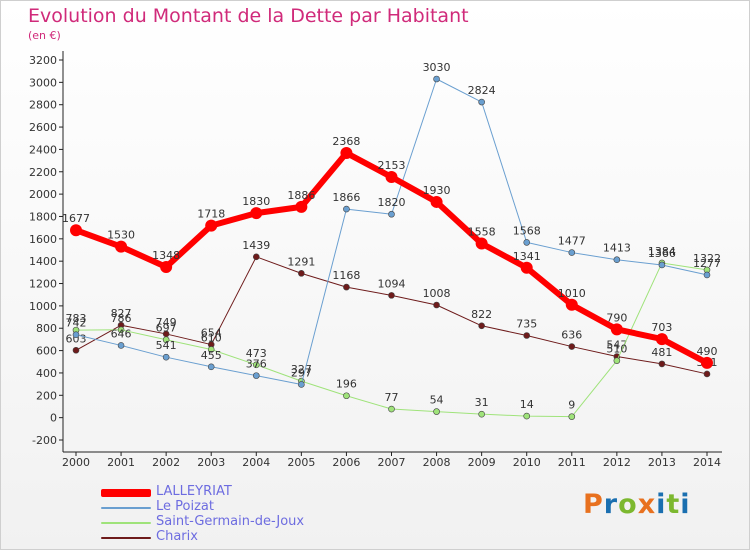 The width and height of the screenshot is (750, 550). What do you see at coordinates (256, 353) in the screenshot?
I see `data-label: 473` at bounding box center [256, 353].